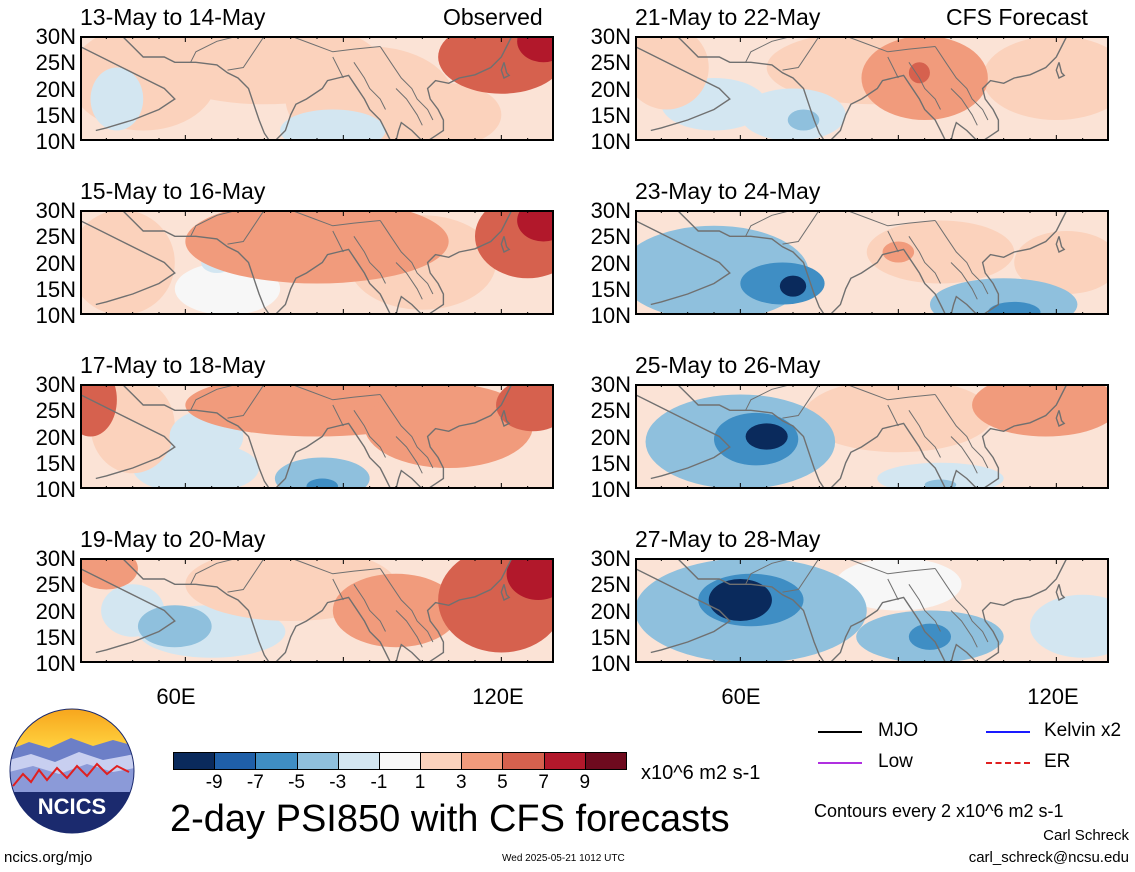  What do you see at coordinates (1017, 17) in the screenshot?
I see `forecast-label: CFS Forecast` at bounding box center [1017, 17].